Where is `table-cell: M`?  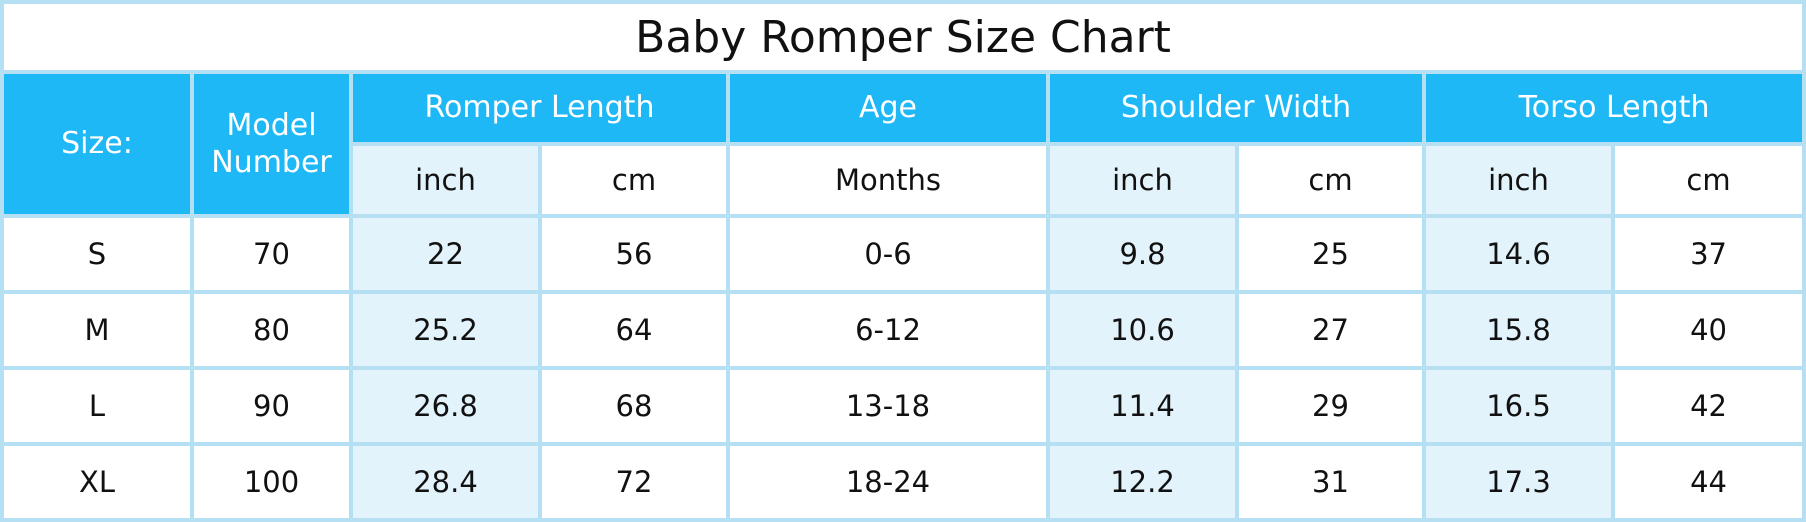 table-cell: M is located at coordinates (97, 330).